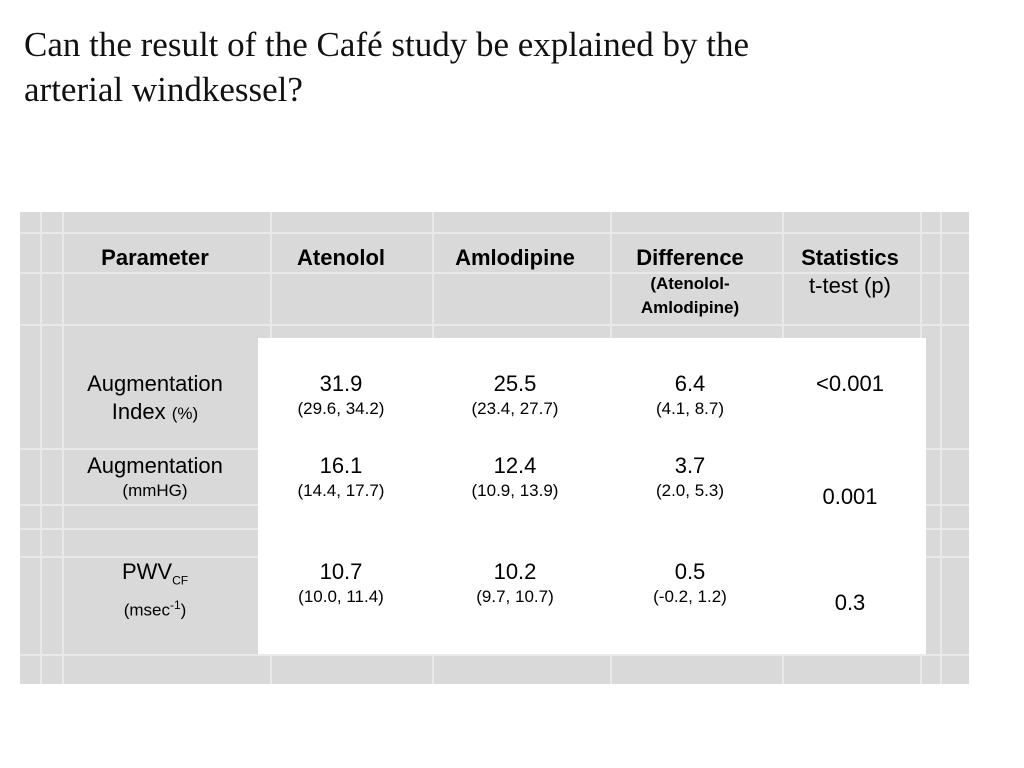 The image size is (1024, 768). What do you see at coordinates (690, 383) in the screenshot?
I see `row-1-difference-value: 6.4` at bounding box center [690, 383].